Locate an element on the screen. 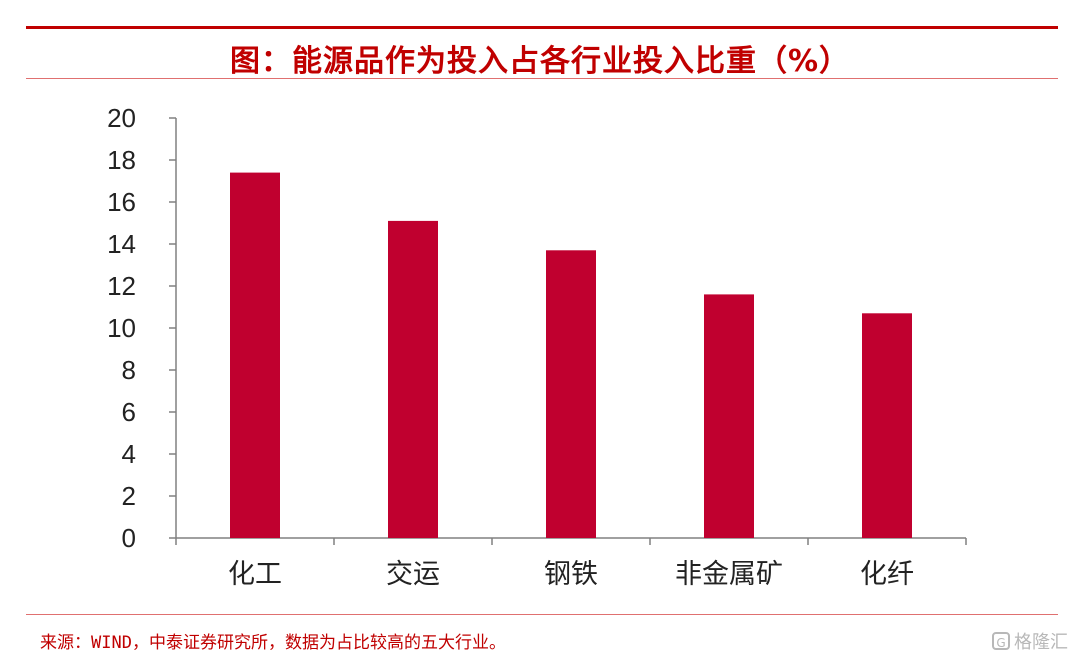 This screenshot has width=1080, height=661. x-axis: 化工 交运 钢铁 非金属矿 化纤 is located at coordinates (571, 563).